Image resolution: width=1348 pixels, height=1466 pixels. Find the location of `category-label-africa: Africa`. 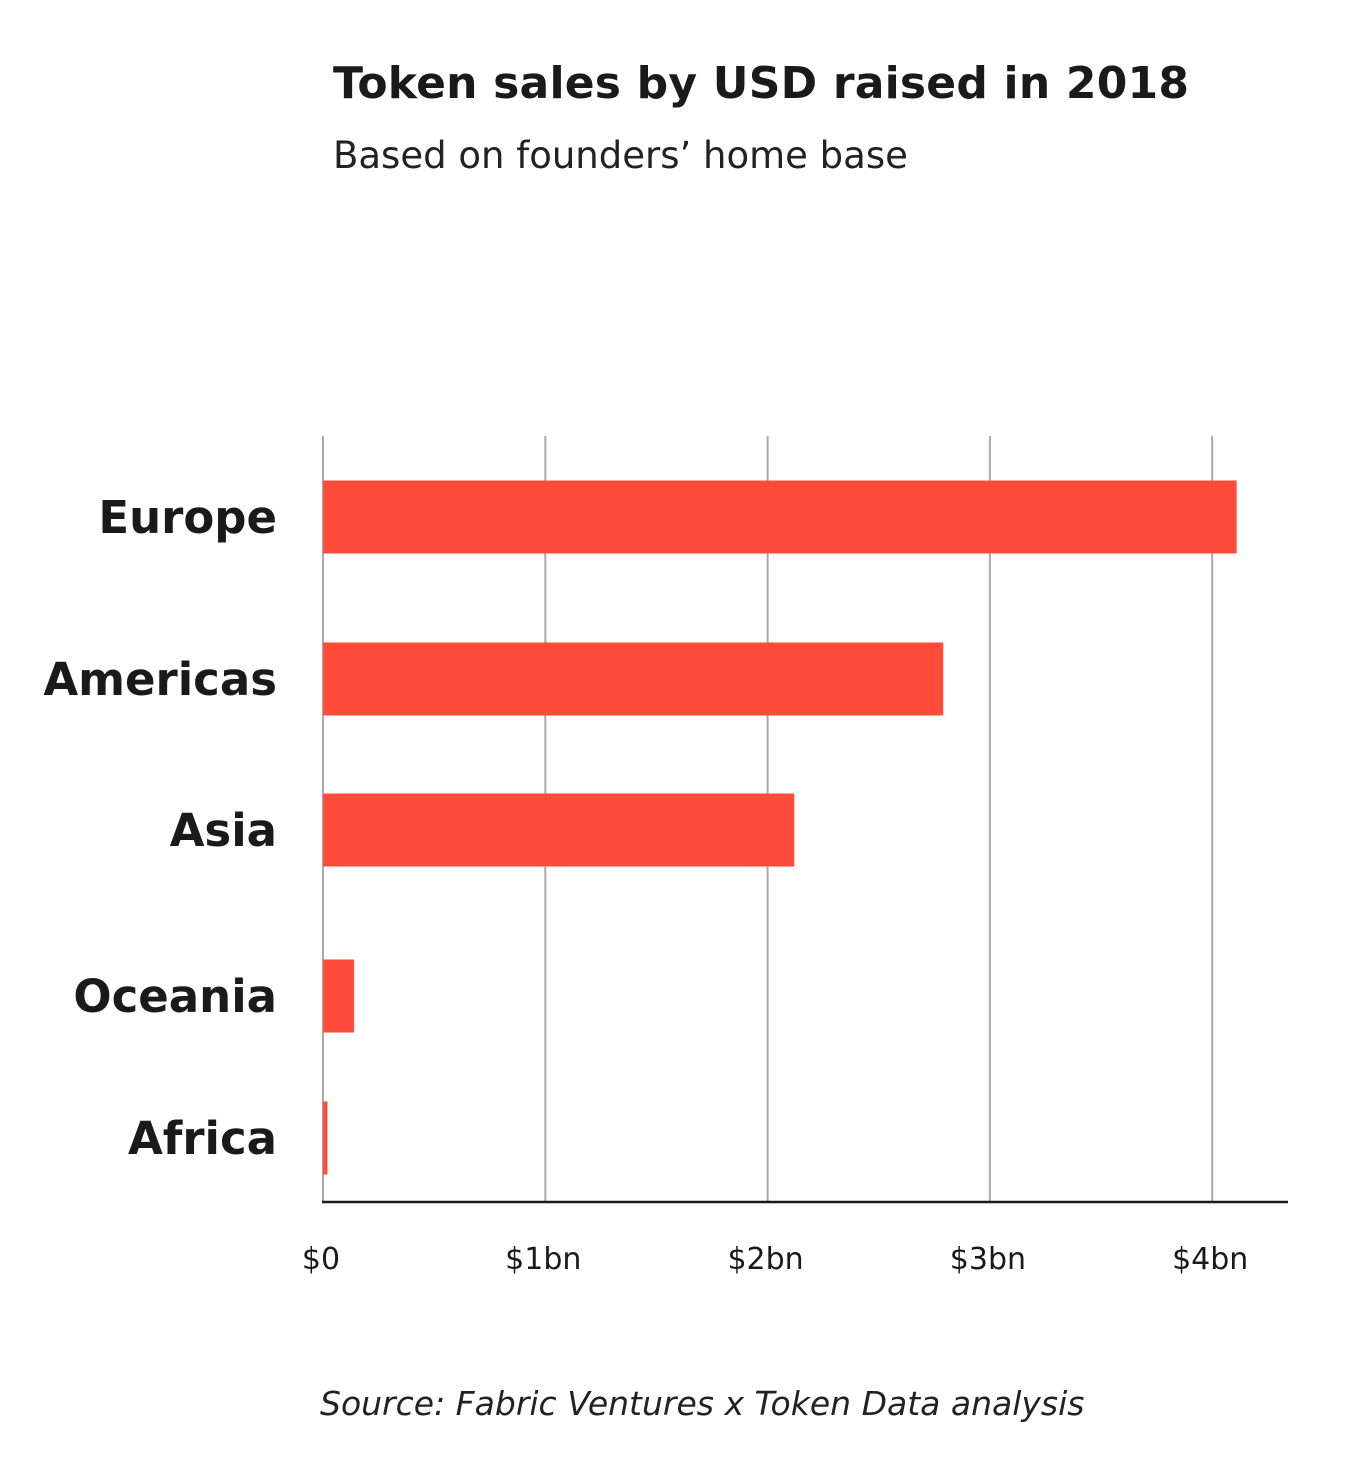

category-label-africa: Africa is located at coordinates (202, 1138).